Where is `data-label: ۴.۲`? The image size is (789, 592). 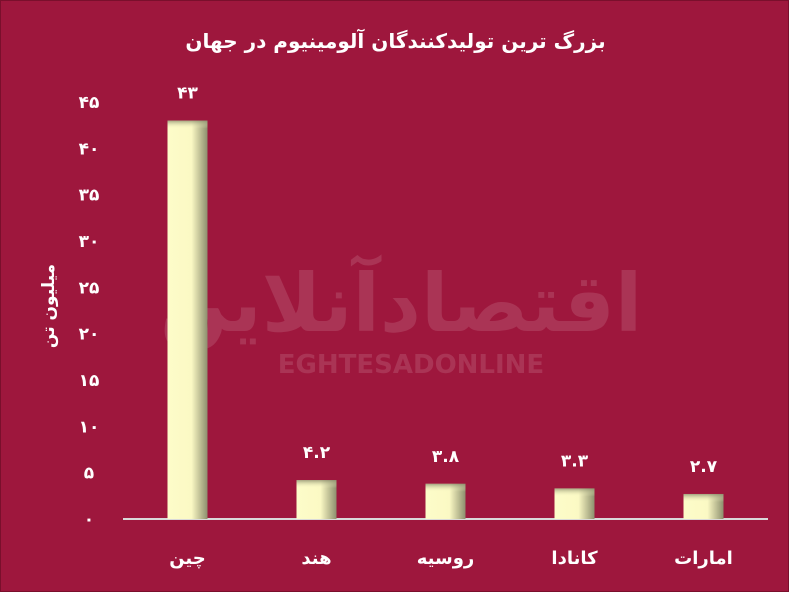 data-label: ۴.۲ is located at coordinates (317, 453).